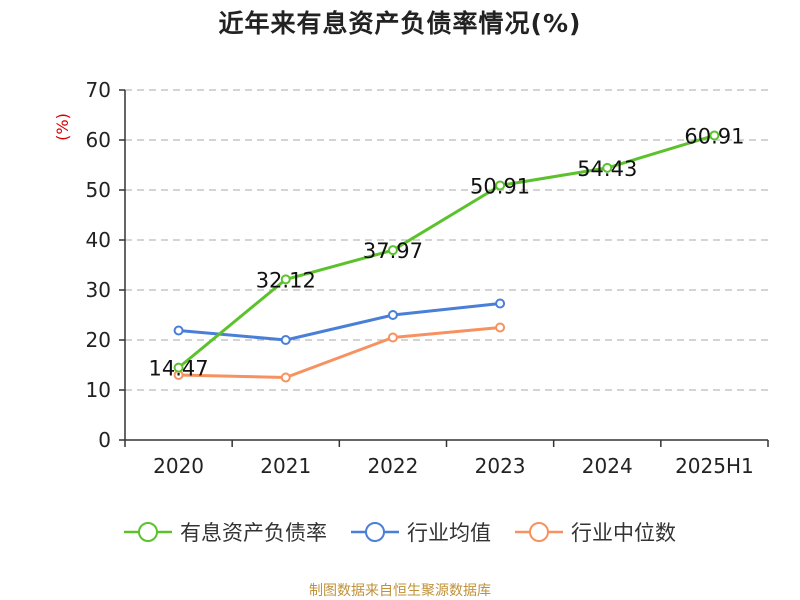  I want to click on y-tick-label: 60, so click(98, 140).